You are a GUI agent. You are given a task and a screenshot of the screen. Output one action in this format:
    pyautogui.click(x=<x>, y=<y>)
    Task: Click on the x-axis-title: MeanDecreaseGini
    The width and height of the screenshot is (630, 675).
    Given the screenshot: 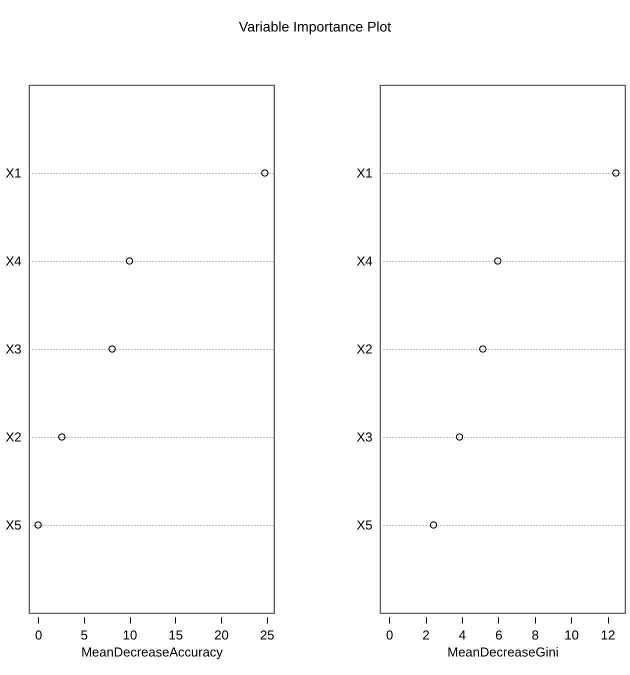 What is the action you would take?
    pyautogui.click(x=503, y=652)
    